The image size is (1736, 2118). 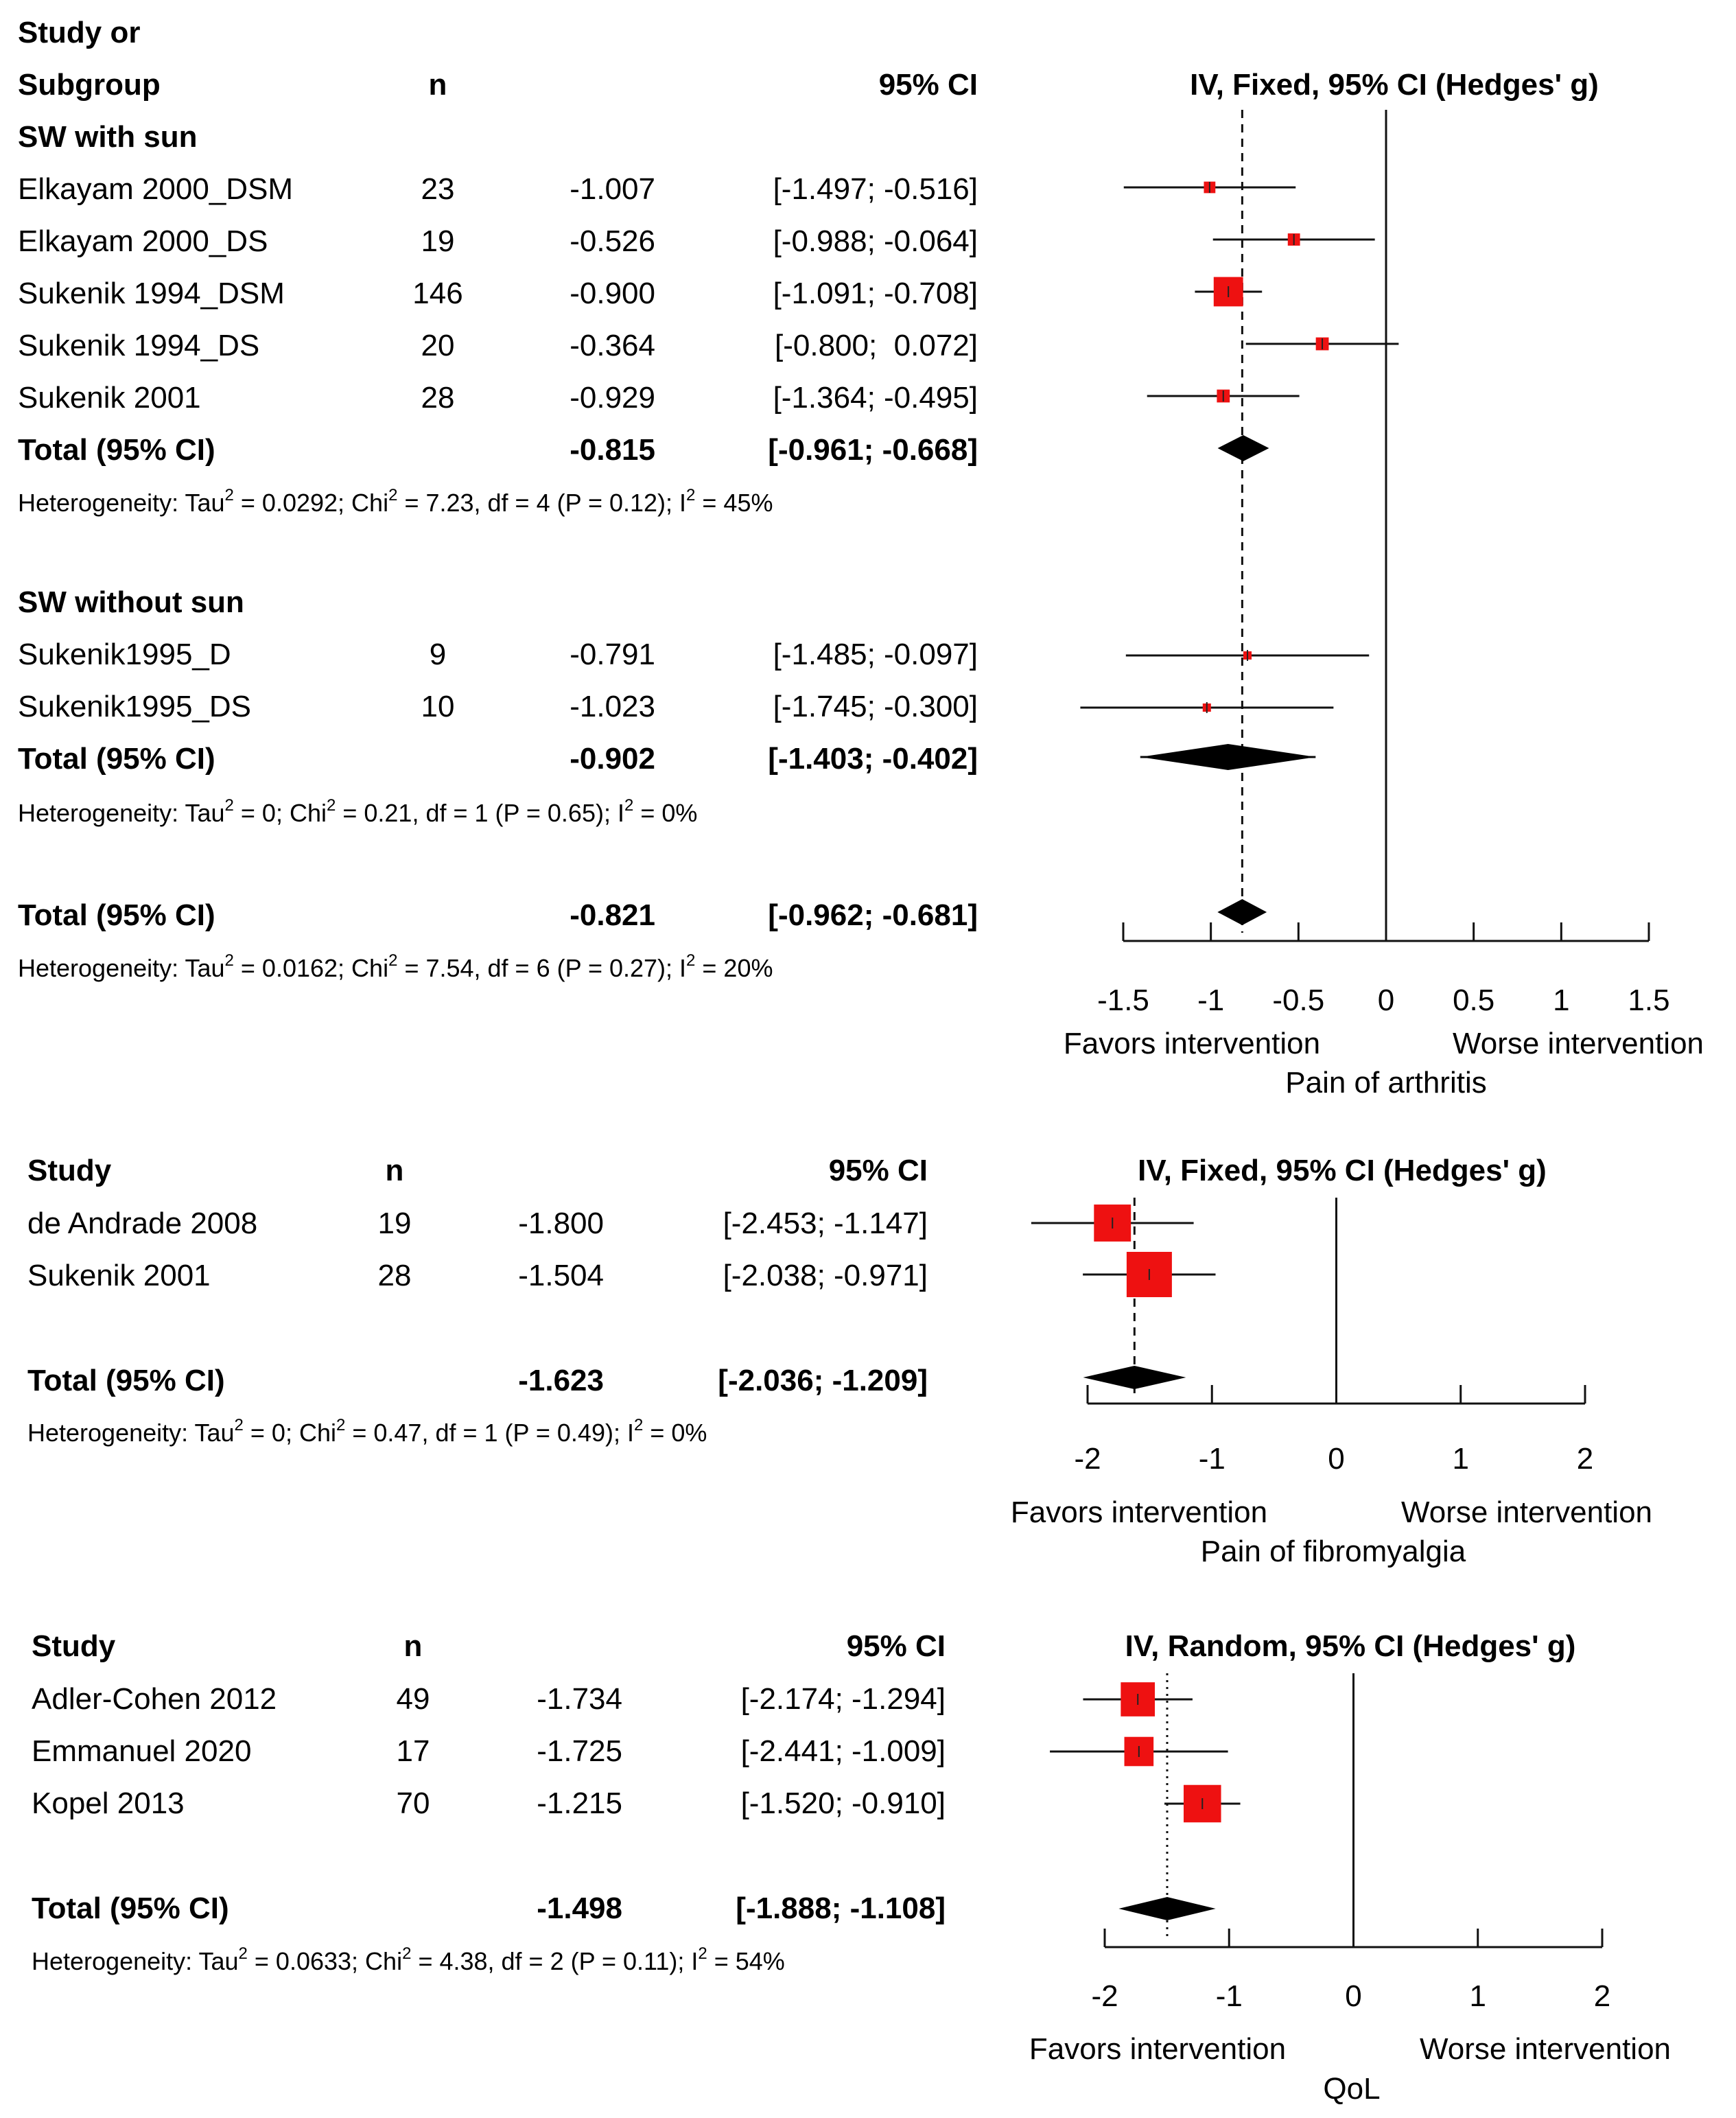 What do you see at coordinates (1243, 448) in the screenshot?
I see `subtotal-diamond` at bounding box center [1243, 448].